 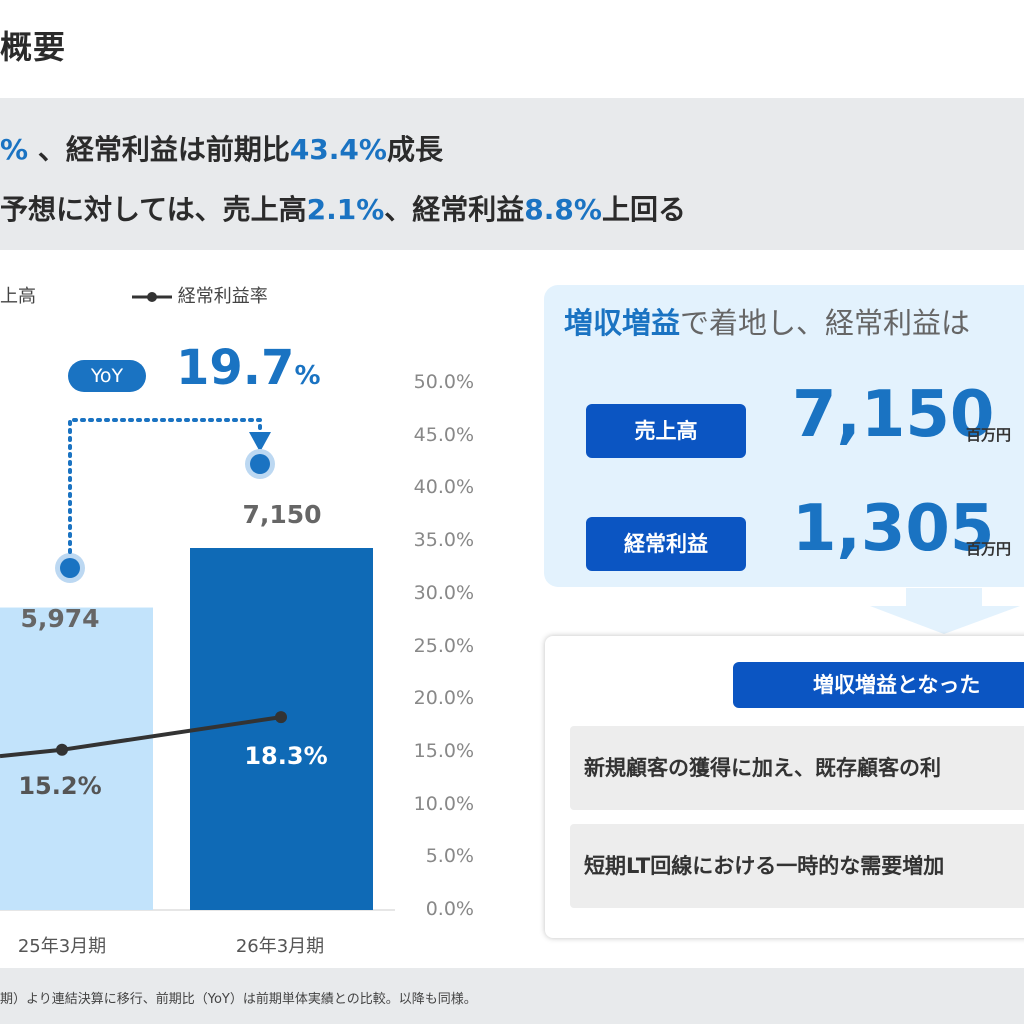 What do you see at coordinates (286, 756) in the screenshot?
I see `line-value-label-curr: 18.3%` at bounding box center [286, 756].